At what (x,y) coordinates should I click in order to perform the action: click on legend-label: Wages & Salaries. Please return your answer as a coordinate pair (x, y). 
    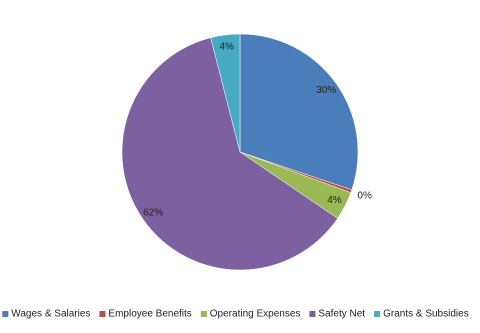
    Looking at the image, I should click on (50, 314).